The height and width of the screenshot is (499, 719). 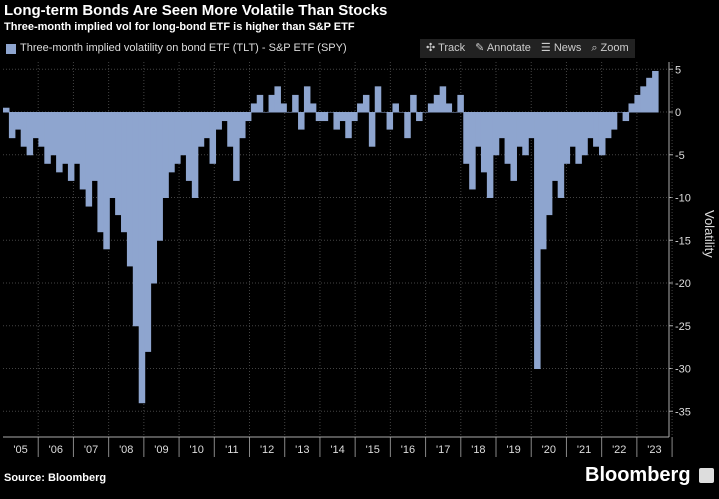 I want to click on y-tick-label: -20, so click(x=683, y=284).